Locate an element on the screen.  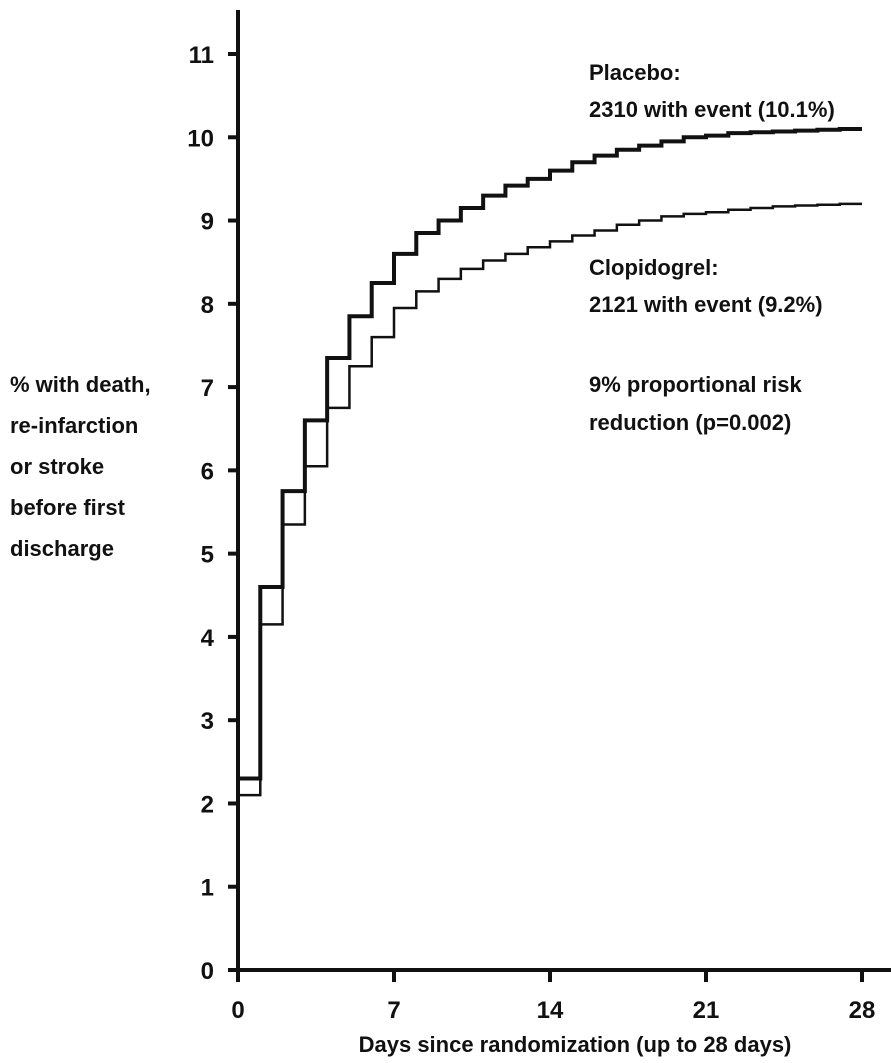
x-tick-label: 7 is located at coordinates (393, 1010).